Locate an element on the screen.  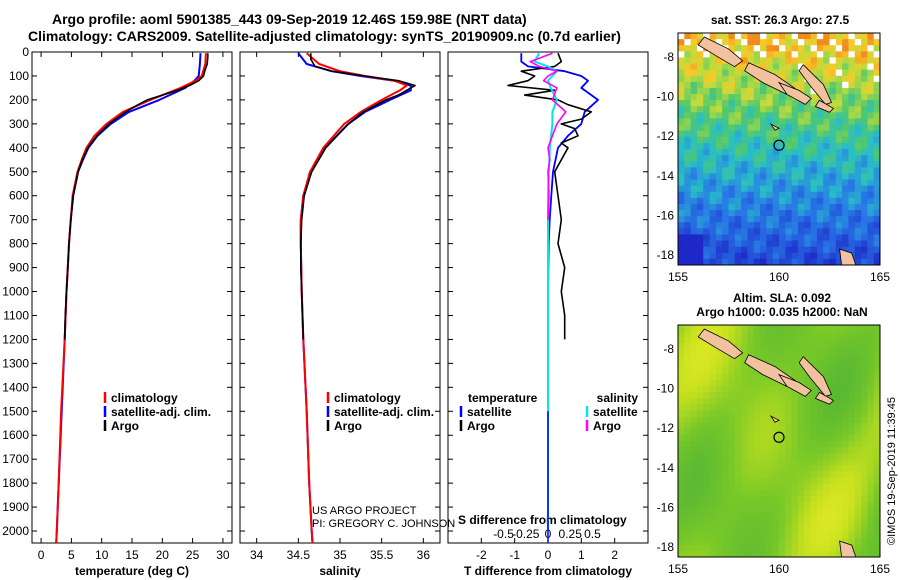
sla-map-frame is located at coordinates (779, 441).